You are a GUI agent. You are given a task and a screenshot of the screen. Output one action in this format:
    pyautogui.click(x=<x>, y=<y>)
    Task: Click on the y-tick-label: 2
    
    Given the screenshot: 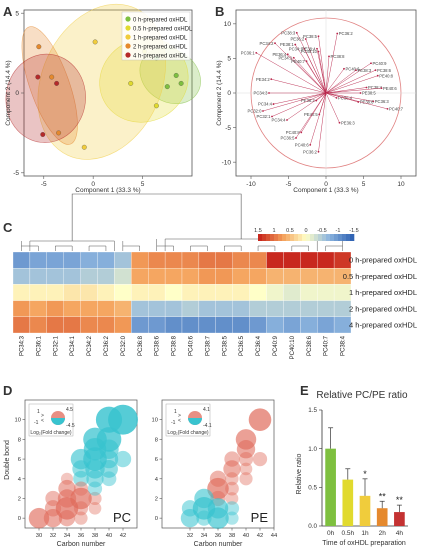 What is the action you would take?
    pyautogui.click(x=19, y=499)
    